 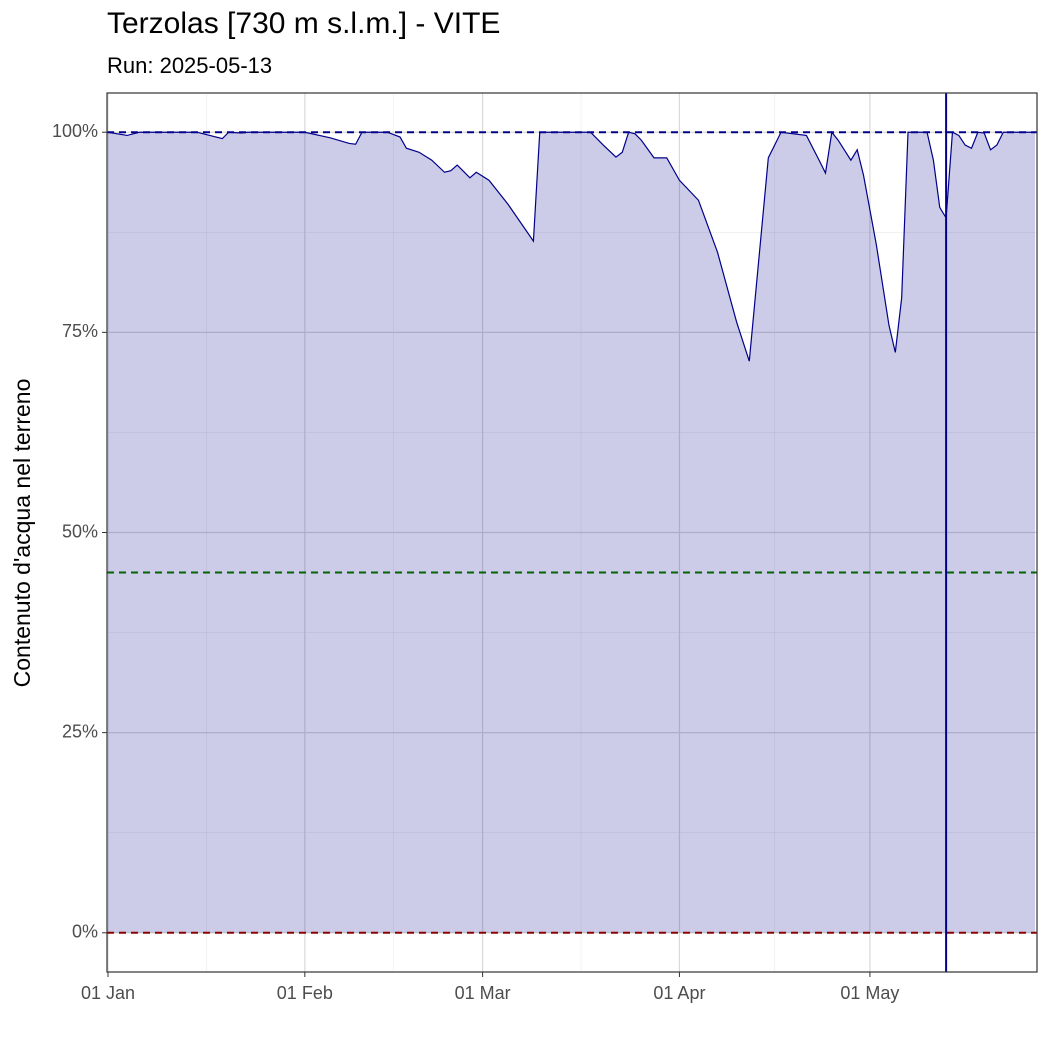 What do you see at coordinates (303, 23) in the screenshot?
I see `chart-title: Terzolas [730 m s.l.m.] - VITE` at bounding box center [303, 23].